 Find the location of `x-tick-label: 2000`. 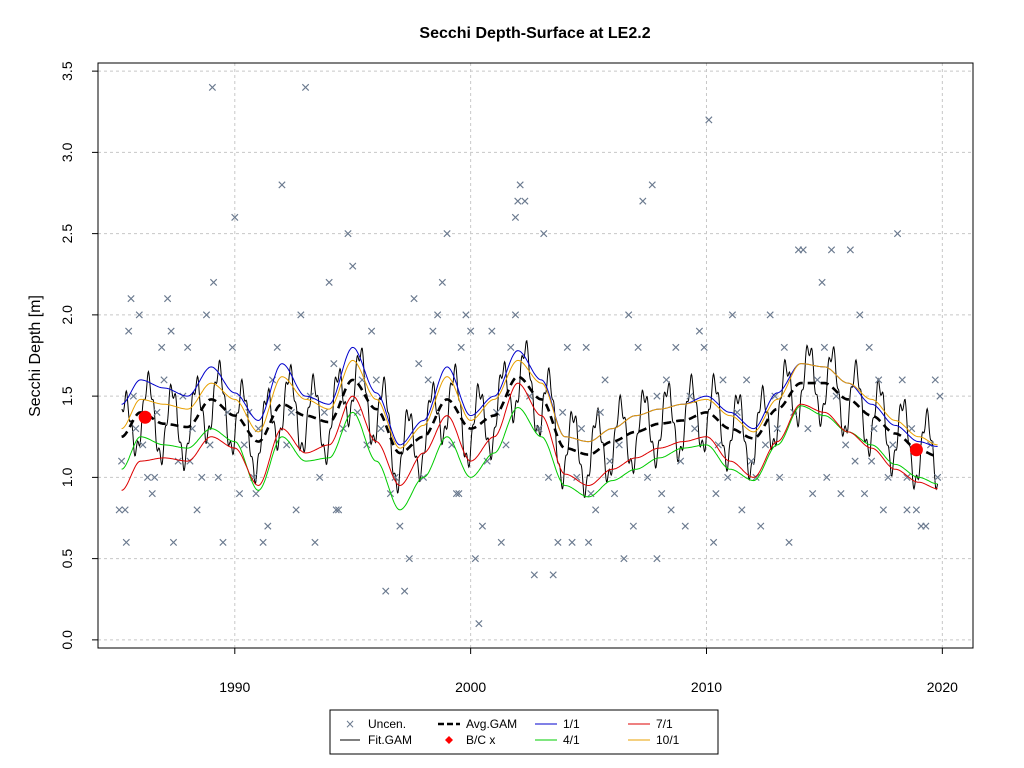

x-tick-label: 2000 is located at coordinates (470, 687).